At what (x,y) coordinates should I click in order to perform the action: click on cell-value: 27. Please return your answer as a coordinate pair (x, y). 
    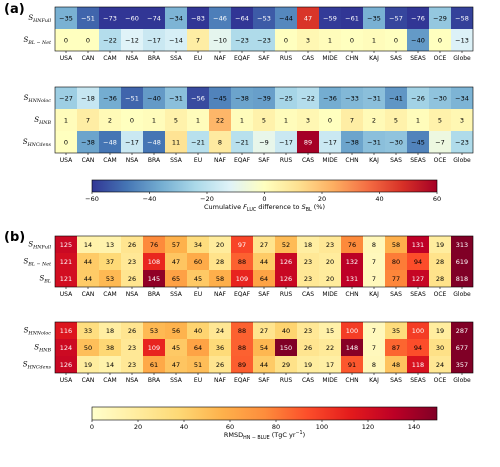
    Looking at the image, I should click on (264, 245).